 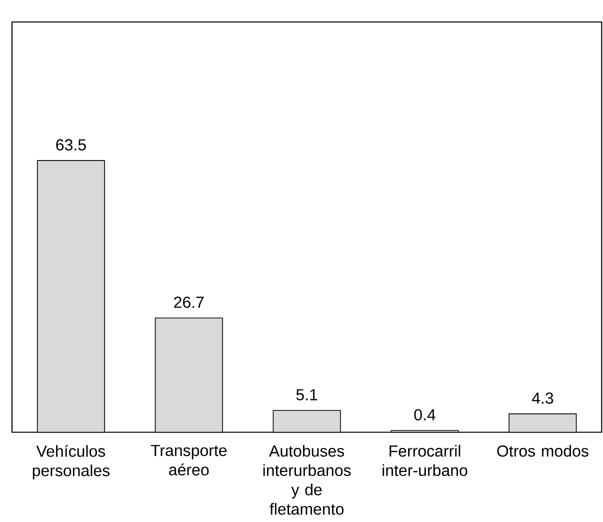 I want to click on x-tick-label: Otros modos, so click(x=542, y=451).